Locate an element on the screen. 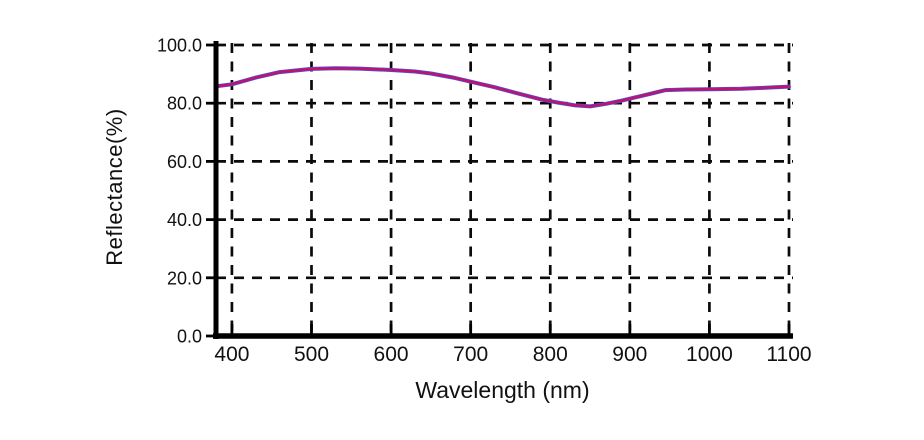 Image resolution: width=924 pixels, height=440 pixels. x-tick-label: 1100 is located at coordinates (788, 354).